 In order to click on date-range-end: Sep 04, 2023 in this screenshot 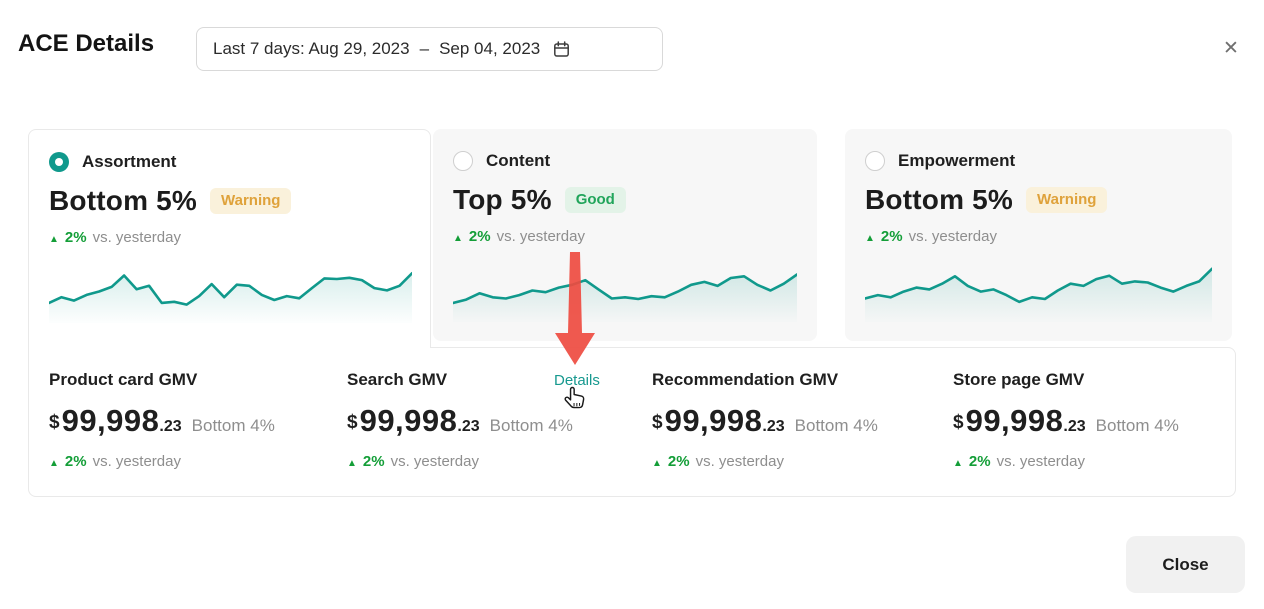, I will do `click(490, 48)`.